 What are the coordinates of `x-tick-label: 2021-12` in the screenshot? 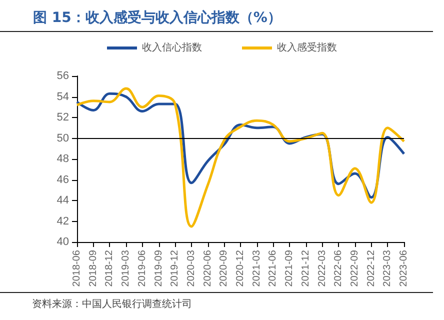 It's located at (306, 268).